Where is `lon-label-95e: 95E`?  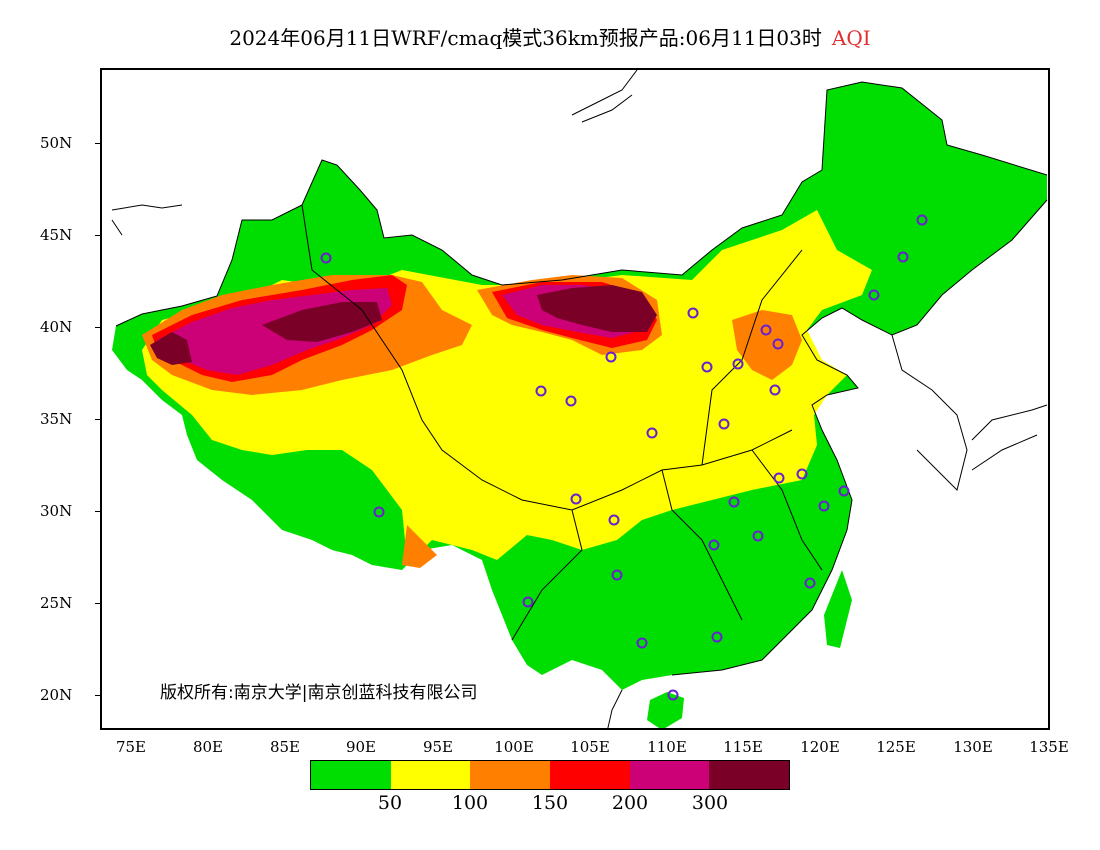
lon-label-95e: 95E is located at coordinates (438, 747).